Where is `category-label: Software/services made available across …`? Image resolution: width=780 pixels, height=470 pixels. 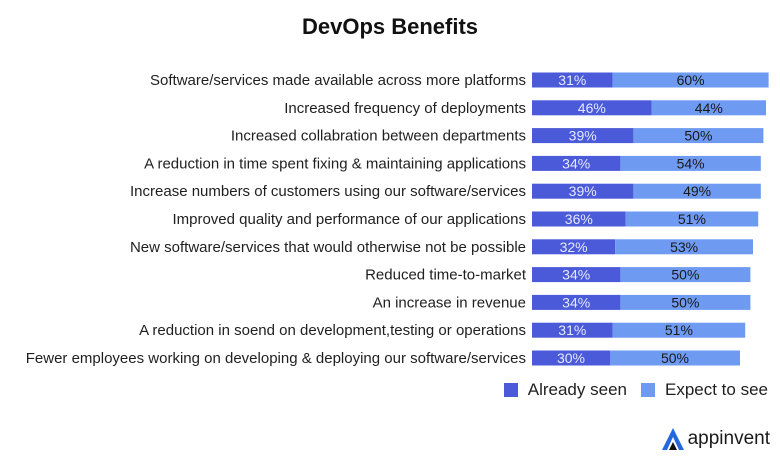
category-label: Software/services made available across … is located at coordinates (338, 80).